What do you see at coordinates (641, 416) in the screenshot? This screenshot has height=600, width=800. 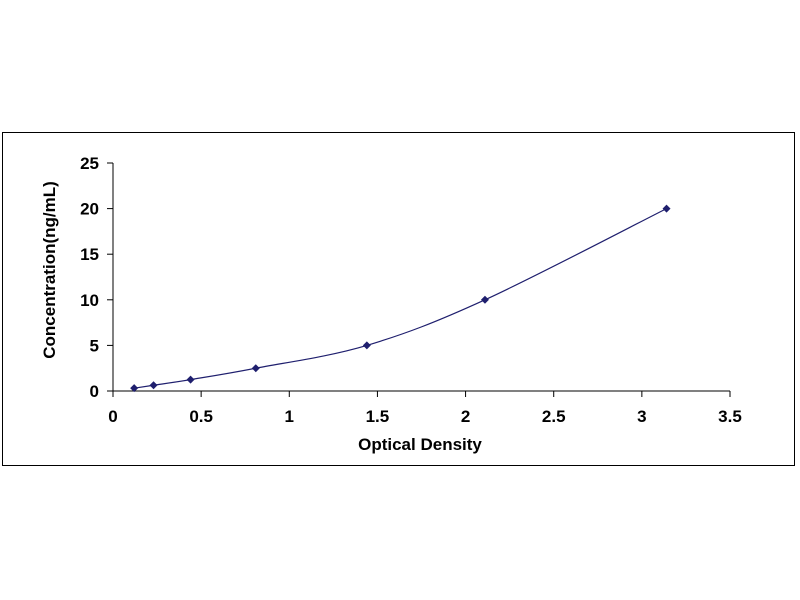 I see `x-tick-label: 3` at bounding box center [641, 416].